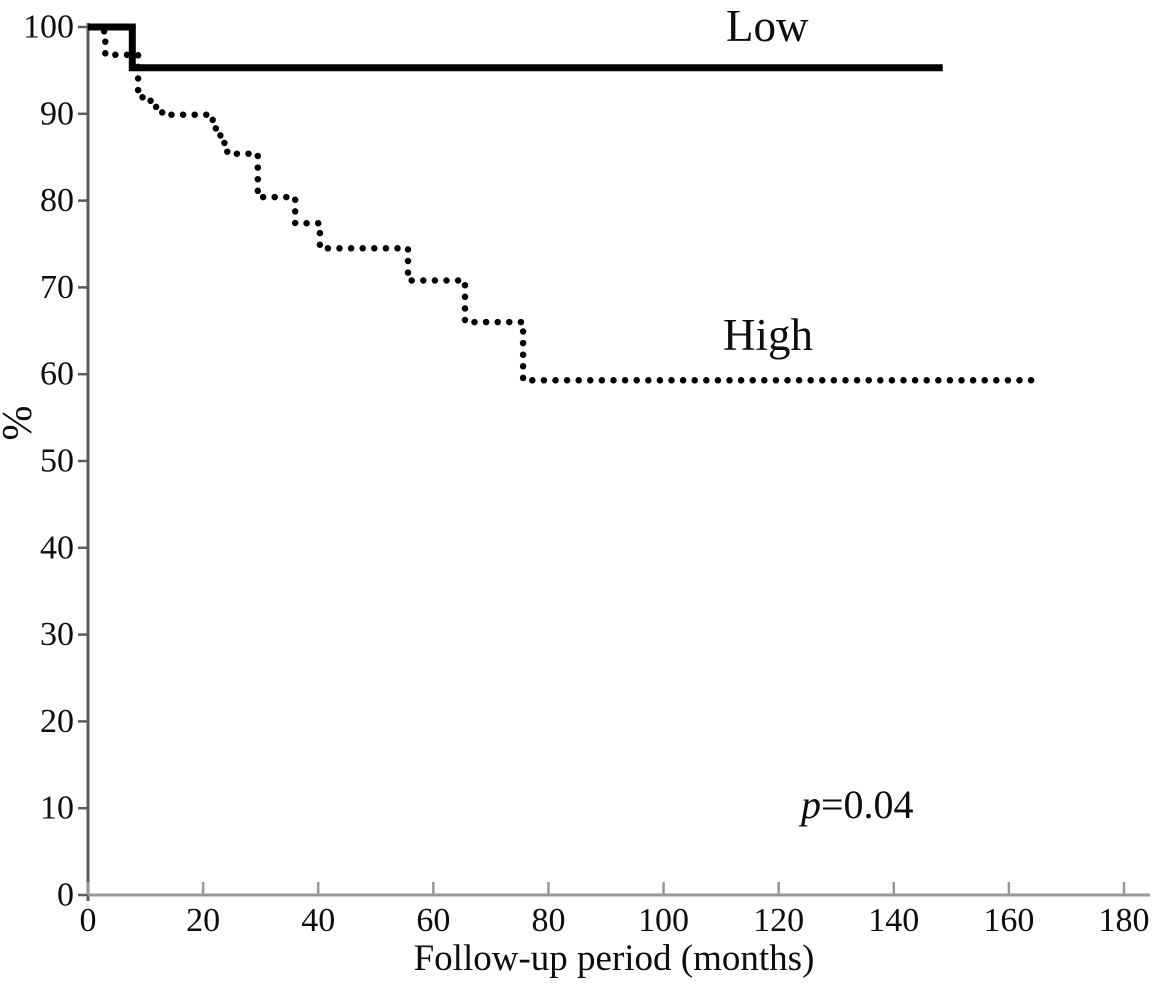  Describe the element at coordinates (768, 335) in the screenshot. I see `series-label-high: High` at that location.